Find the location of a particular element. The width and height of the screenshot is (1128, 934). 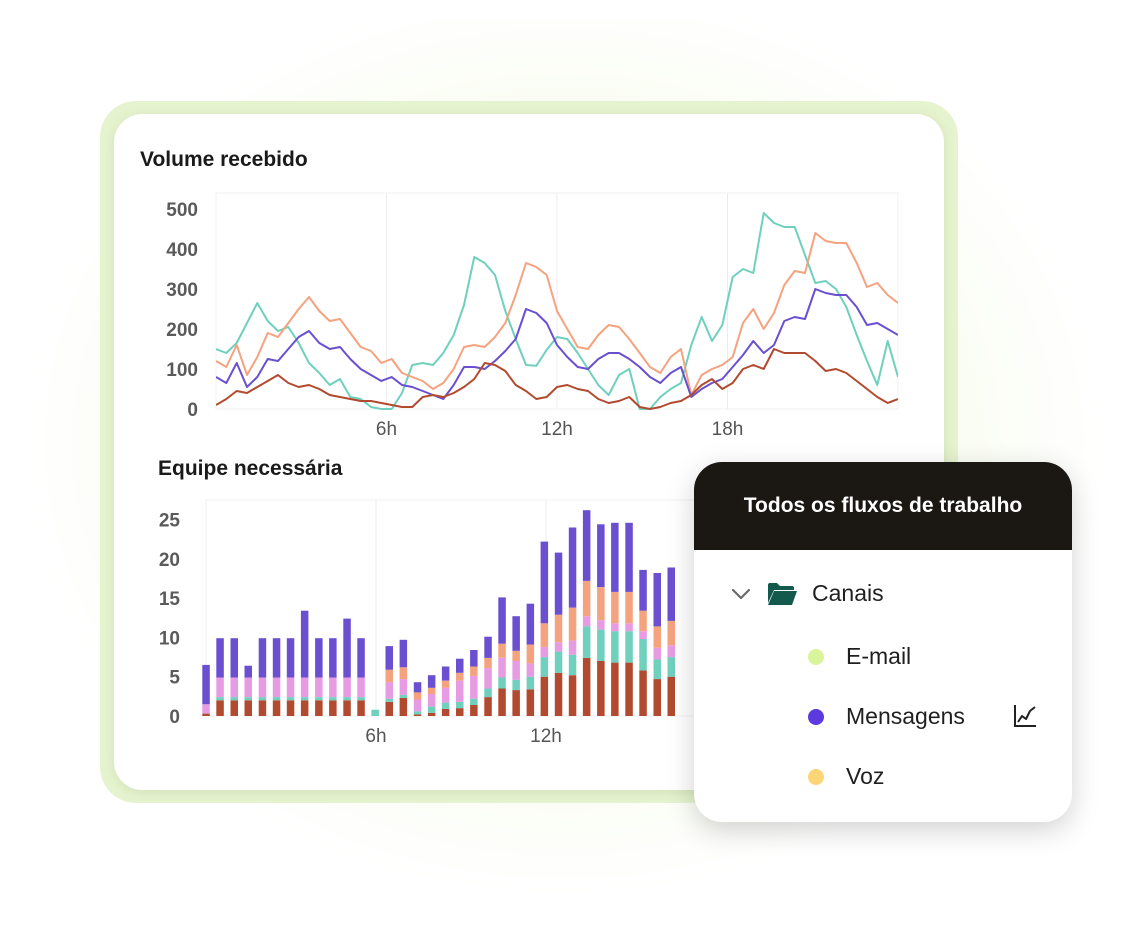

mensagens-color-dot is located at coordinates (816, 716).